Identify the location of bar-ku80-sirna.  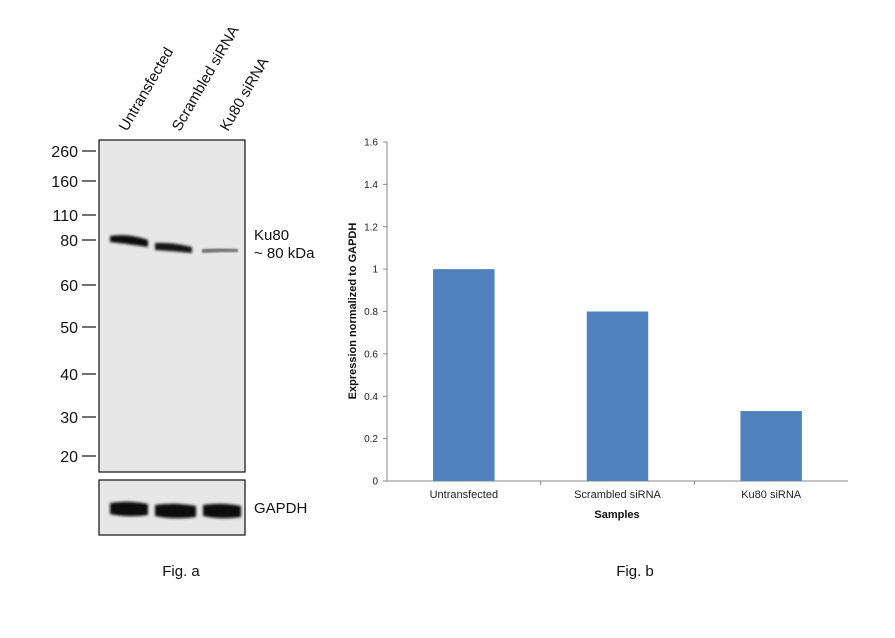
(771, 446).